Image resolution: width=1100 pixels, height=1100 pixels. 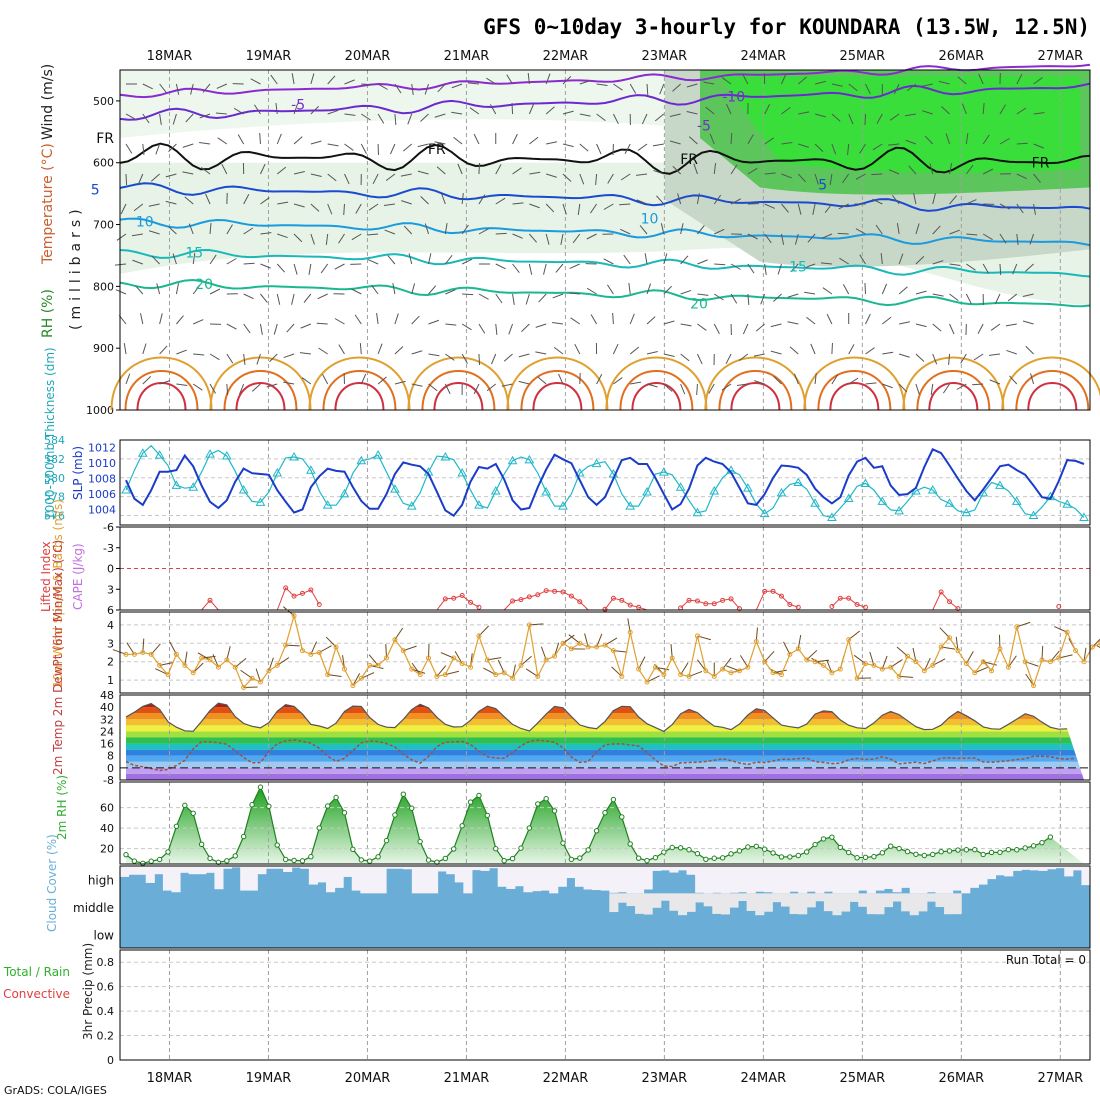 I want to click on wind10-tick-label: 4, so click(x=110, y=625).